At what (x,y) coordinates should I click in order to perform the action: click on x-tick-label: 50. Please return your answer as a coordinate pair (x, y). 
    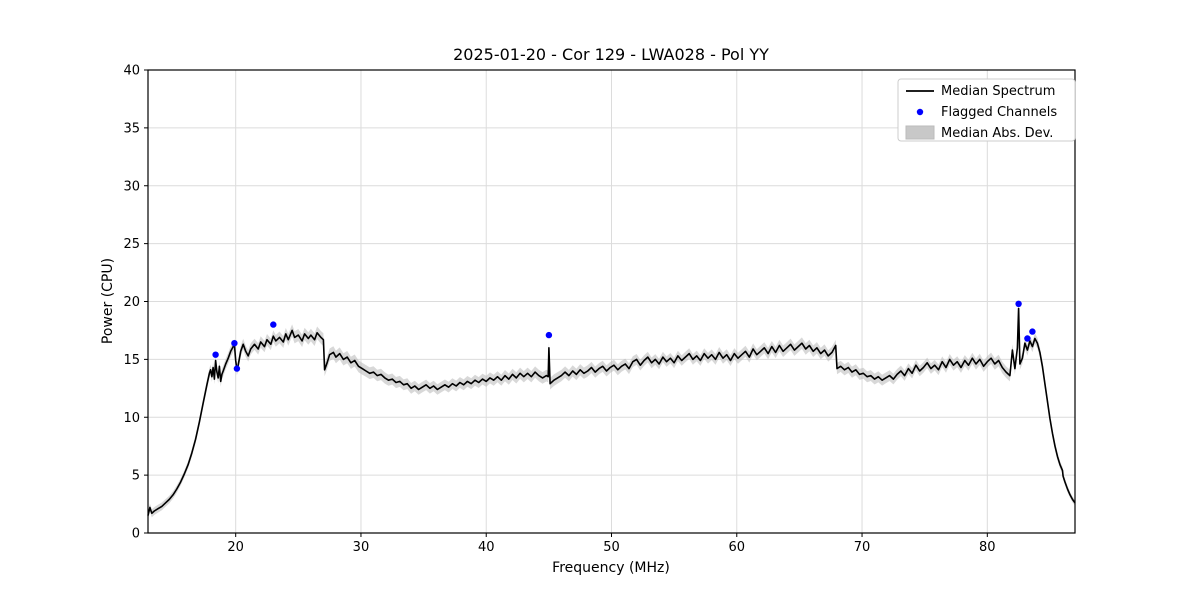
    Looking at the image, I should click on (611, 547).